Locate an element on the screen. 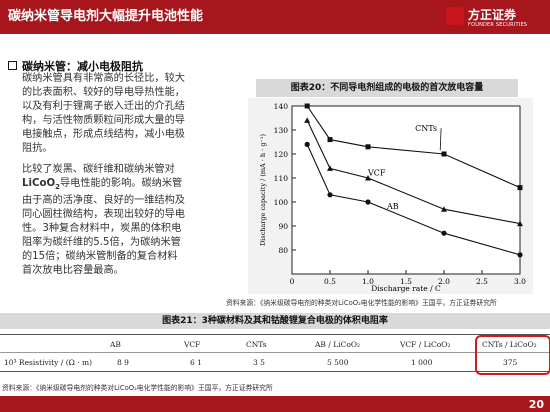 The width and height of the screenshot is (550, 412). para1-line: 电接触点，形成点线结构，减小电极 is located at coordinates (103, 134).